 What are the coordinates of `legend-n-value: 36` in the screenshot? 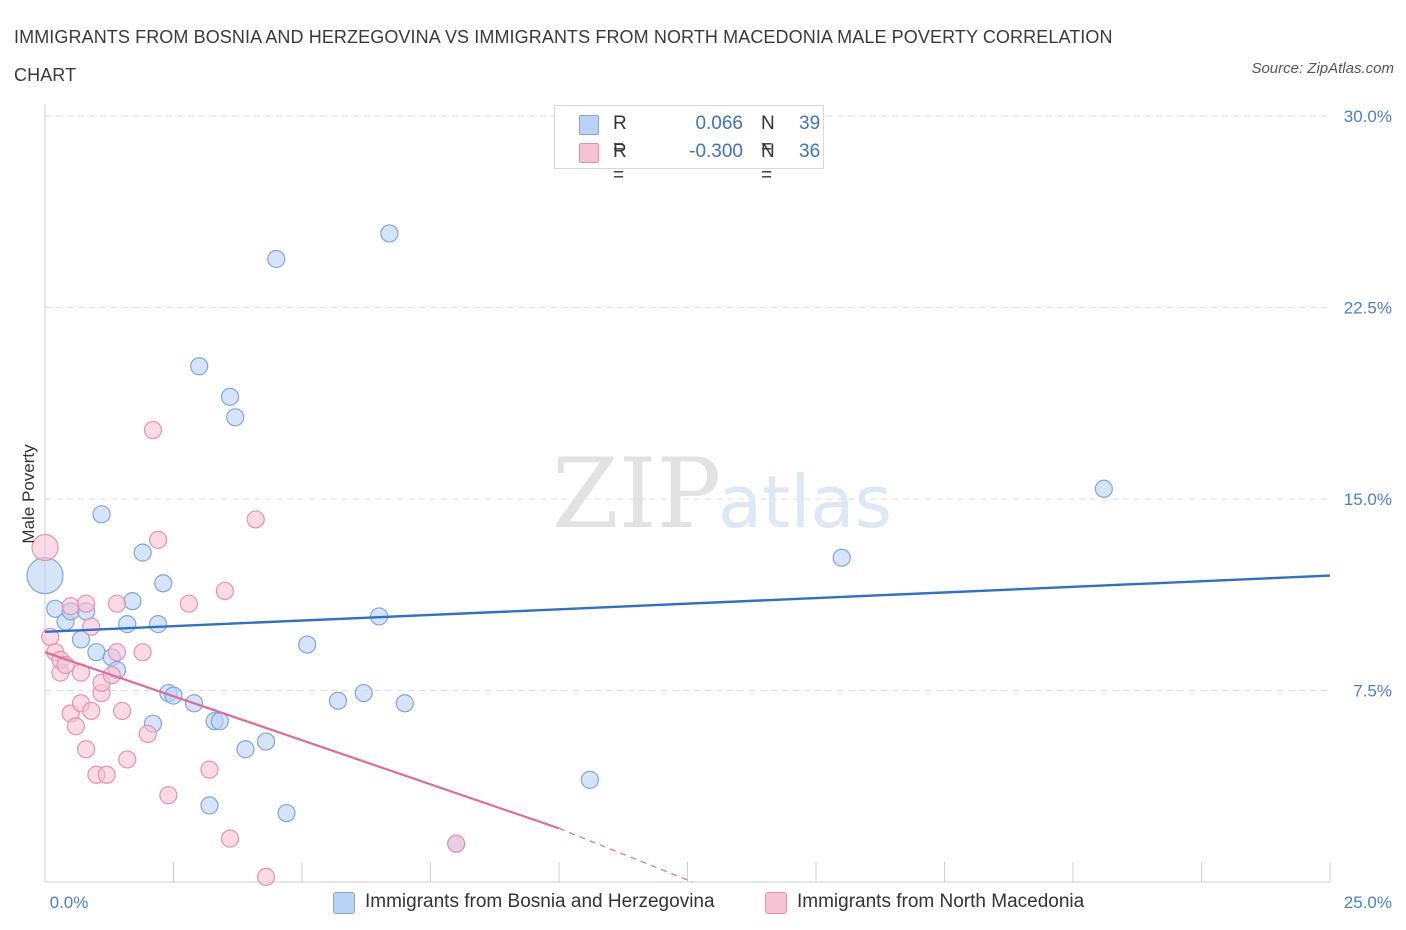 It's located at (810, 151).